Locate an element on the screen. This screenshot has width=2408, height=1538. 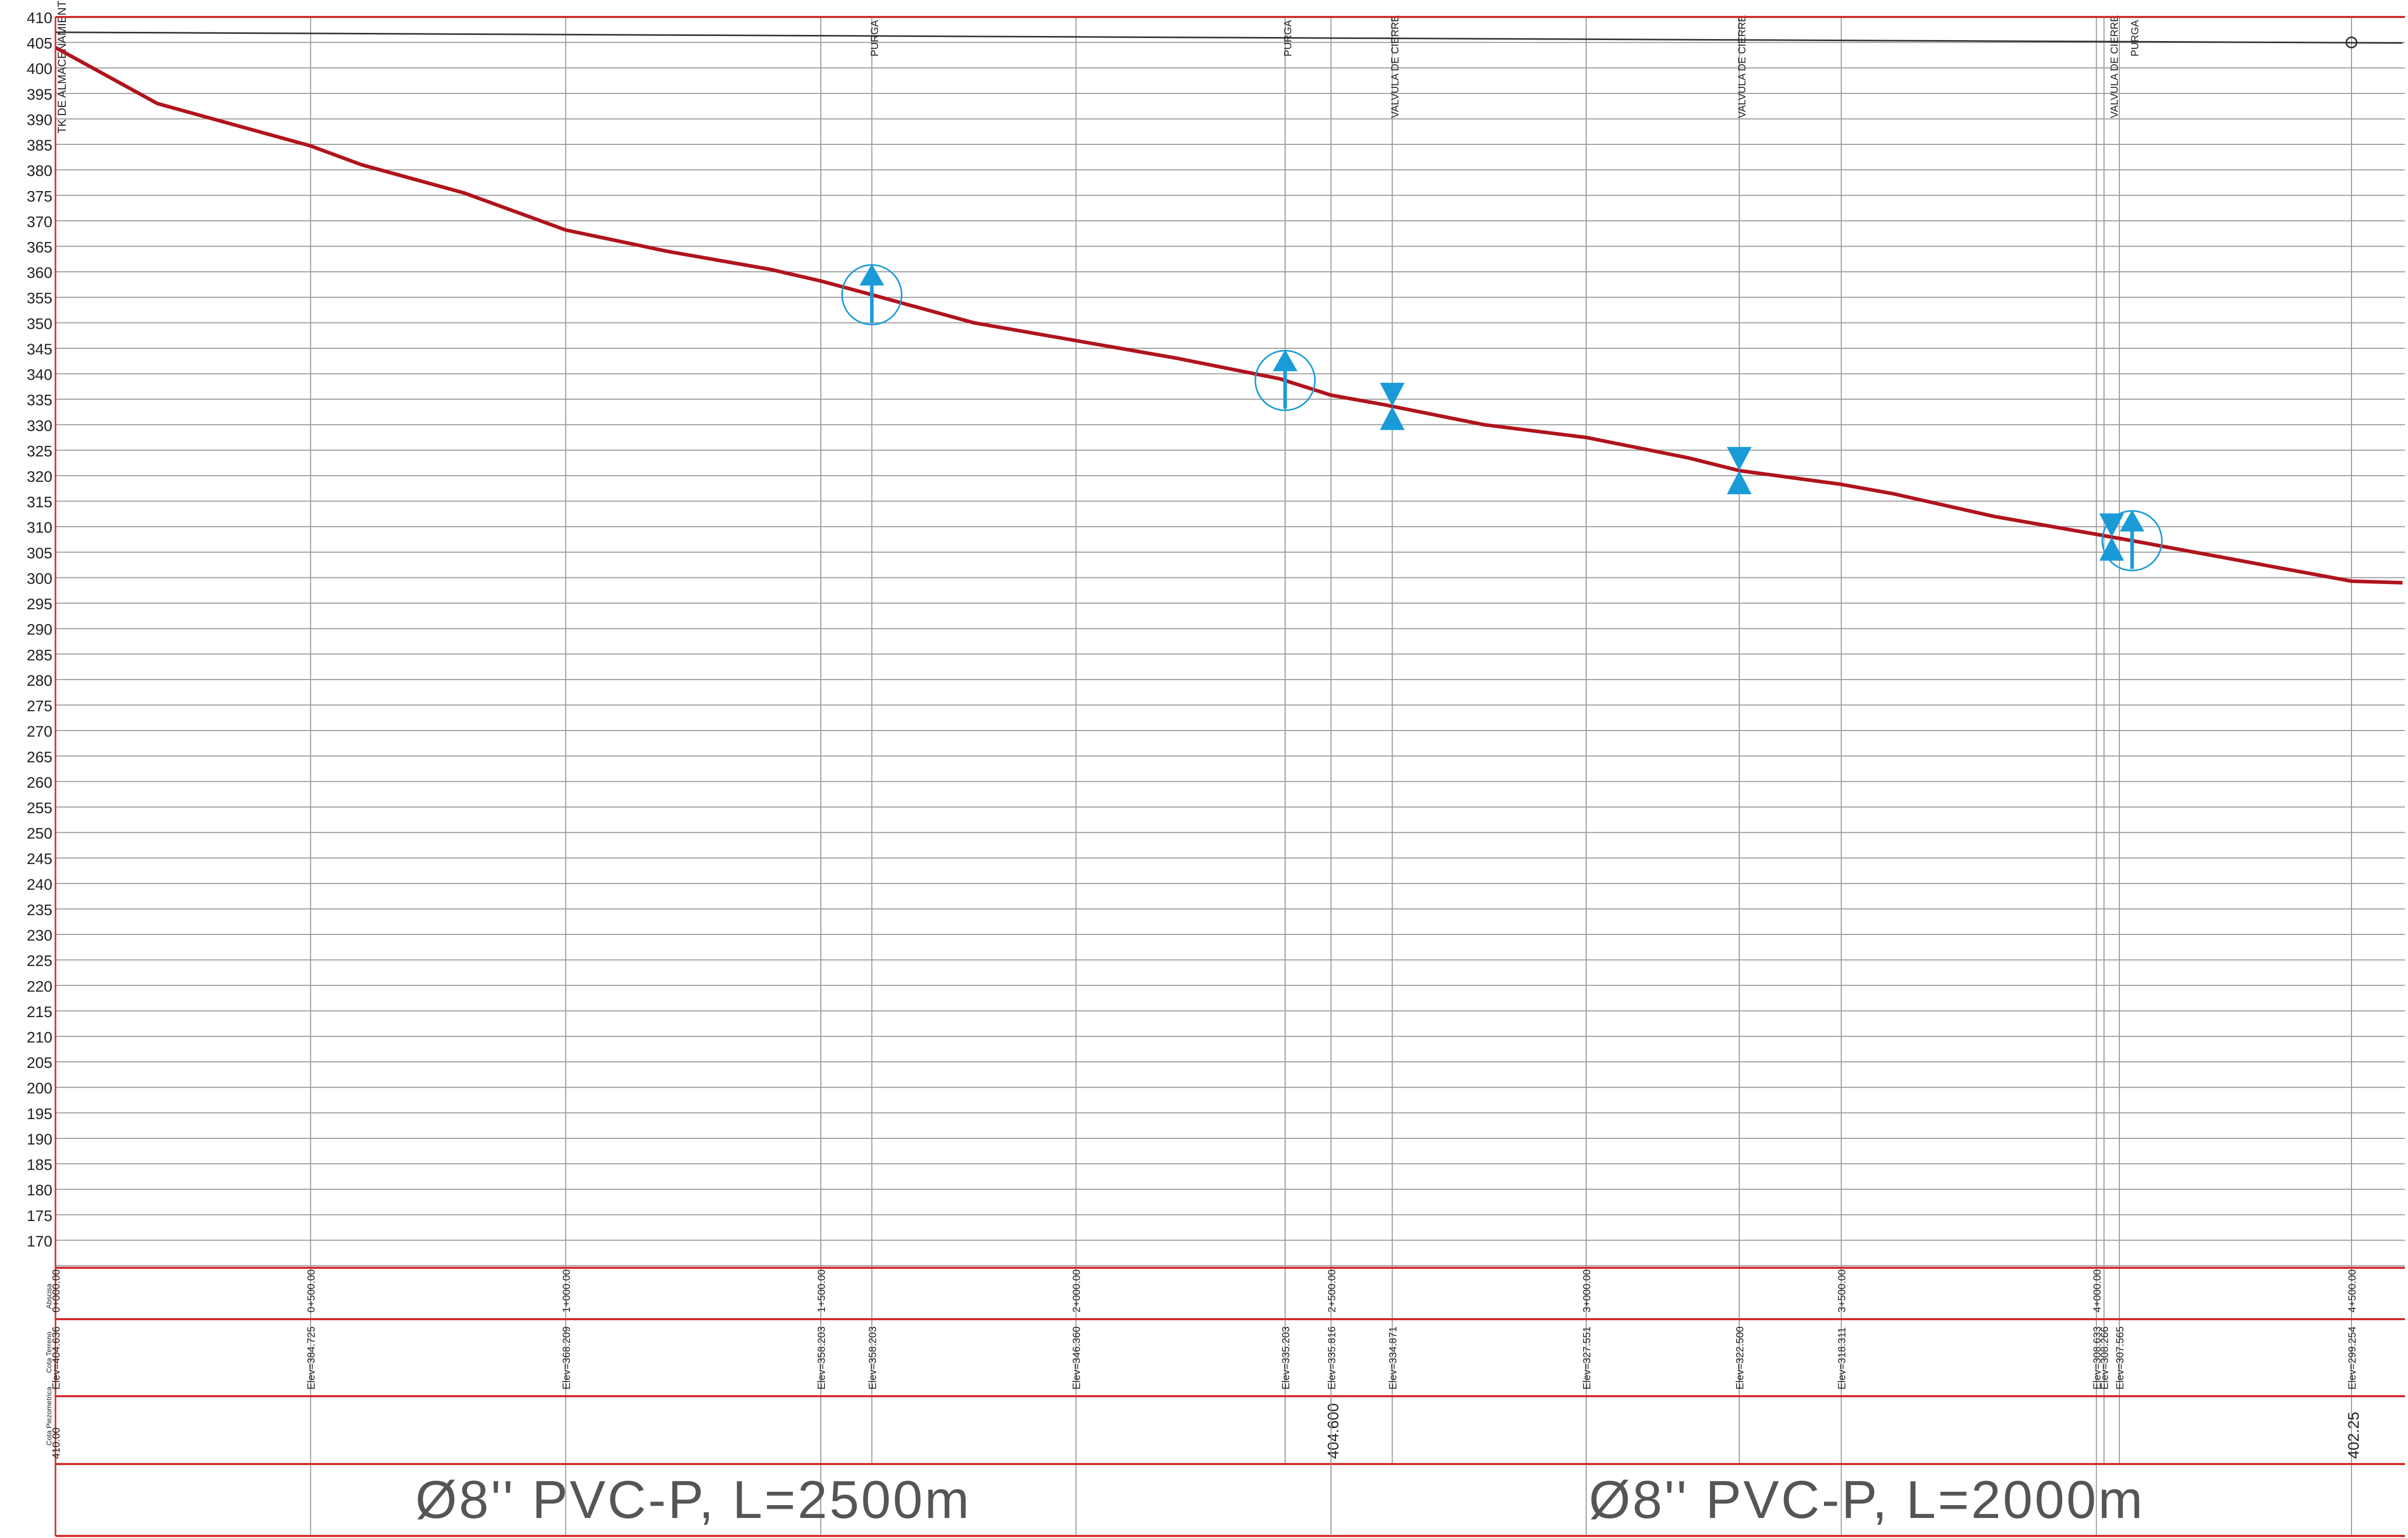
cota-piezometrica-label: 410.00 is located at coordinates (56, 1443).